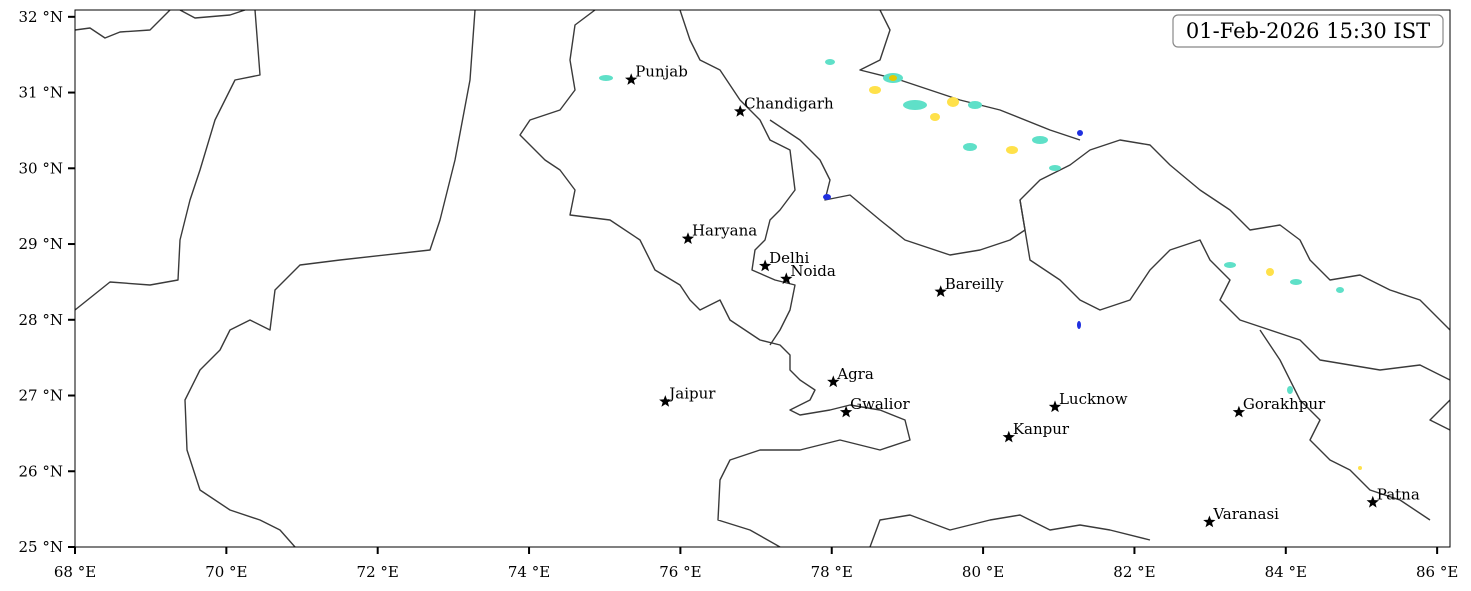  Describe the element at coordinates (813, 271) in the screenshot. I see `city-label: Noida` at that location.